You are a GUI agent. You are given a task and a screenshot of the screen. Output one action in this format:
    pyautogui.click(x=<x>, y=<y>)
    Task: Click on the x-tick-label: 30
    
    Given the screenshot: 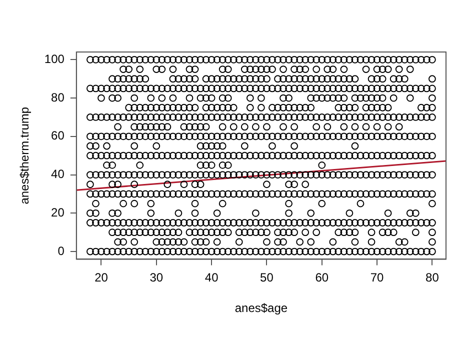 What is the action you would take?
    pyautogui.click(x=157, y=277)
    